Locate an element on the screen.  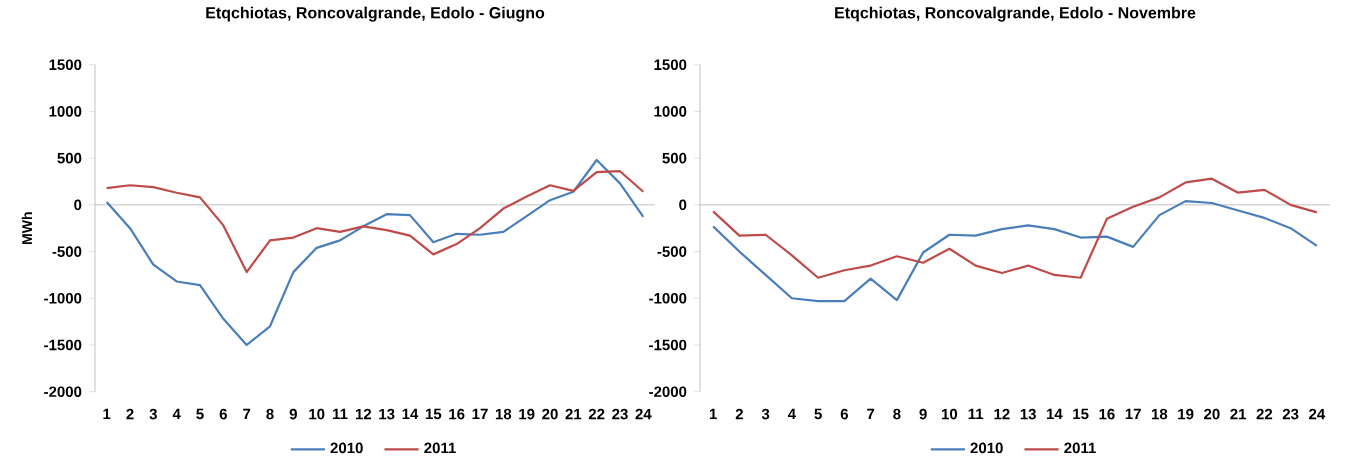
y-axis-title: MWh is located at coordinates (26, 228).